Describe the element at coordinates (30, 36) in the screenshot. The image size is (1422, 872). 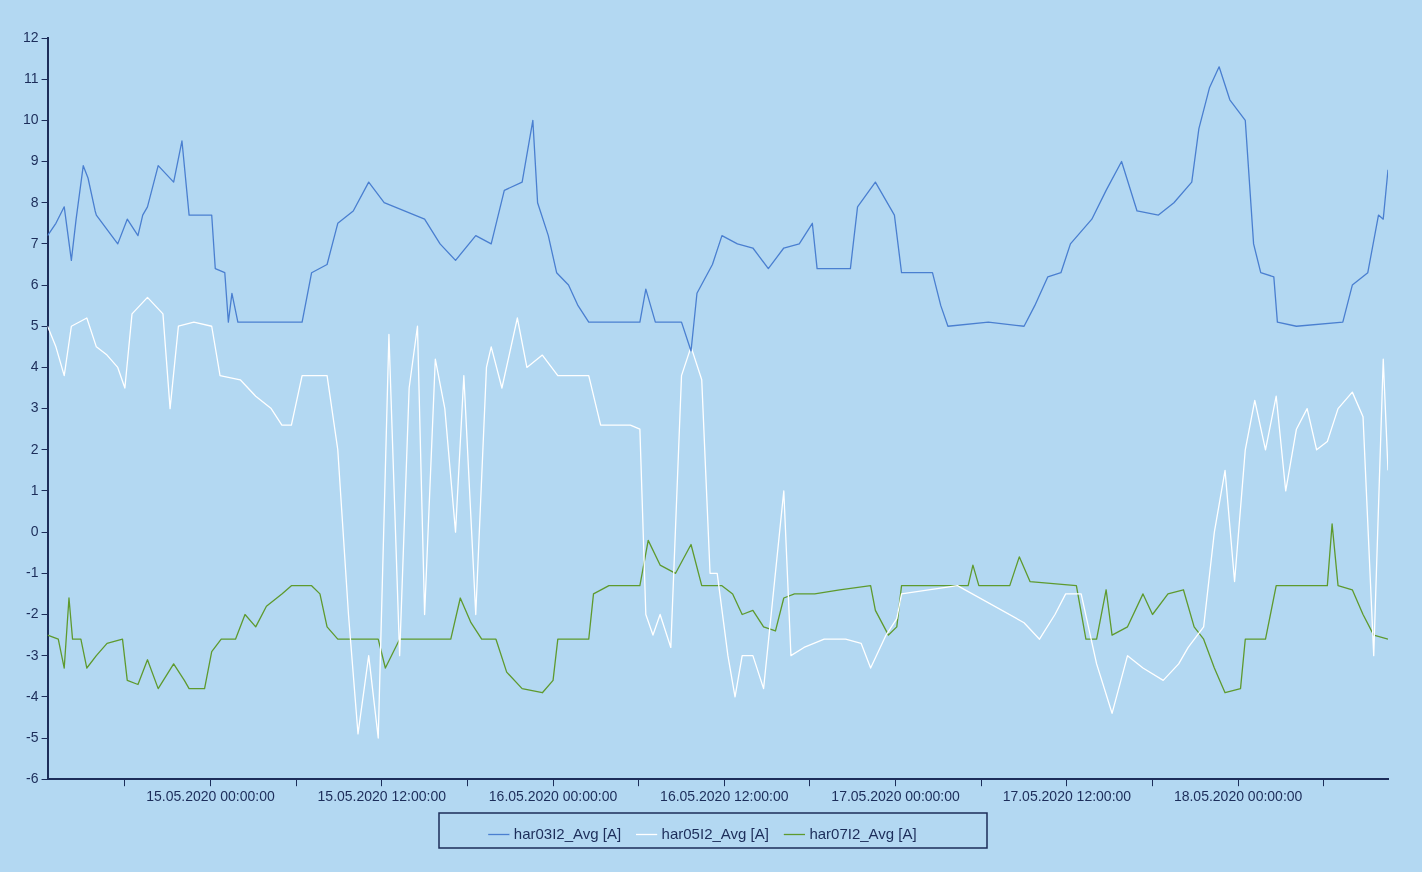
I see `y-tick-label: 12` at that location.